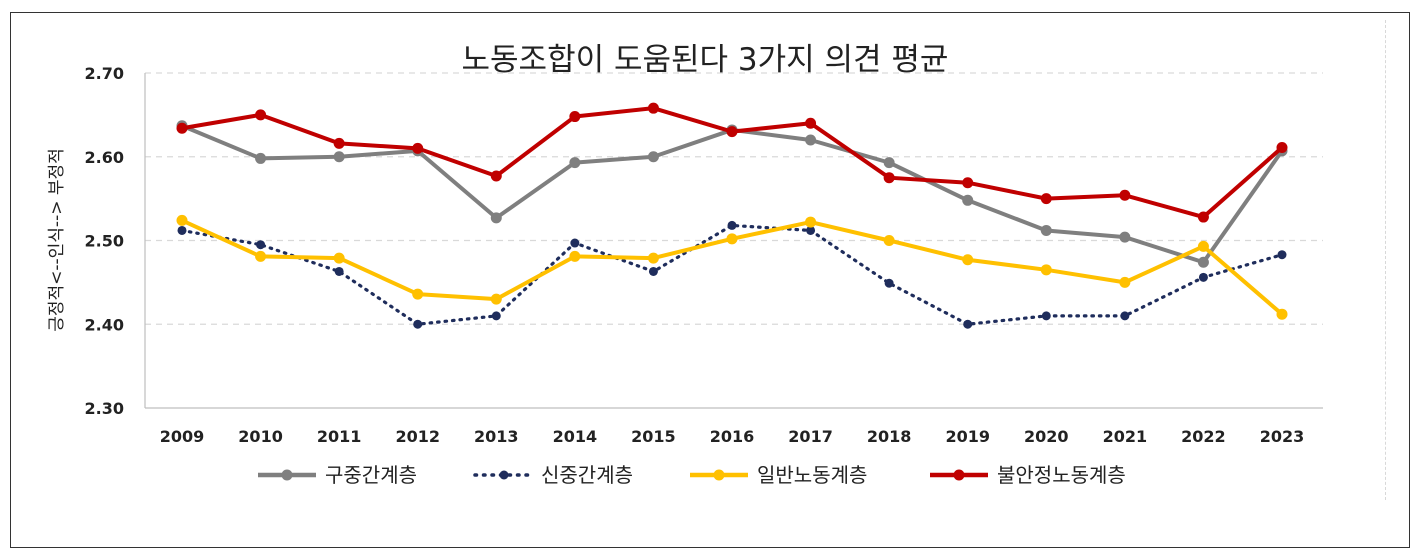 Image resolution: width=1417 pixels, height=557 pixels. I want to click on y-axis-label: 긍정적<--인식--> 부정적, so click(57, 240).